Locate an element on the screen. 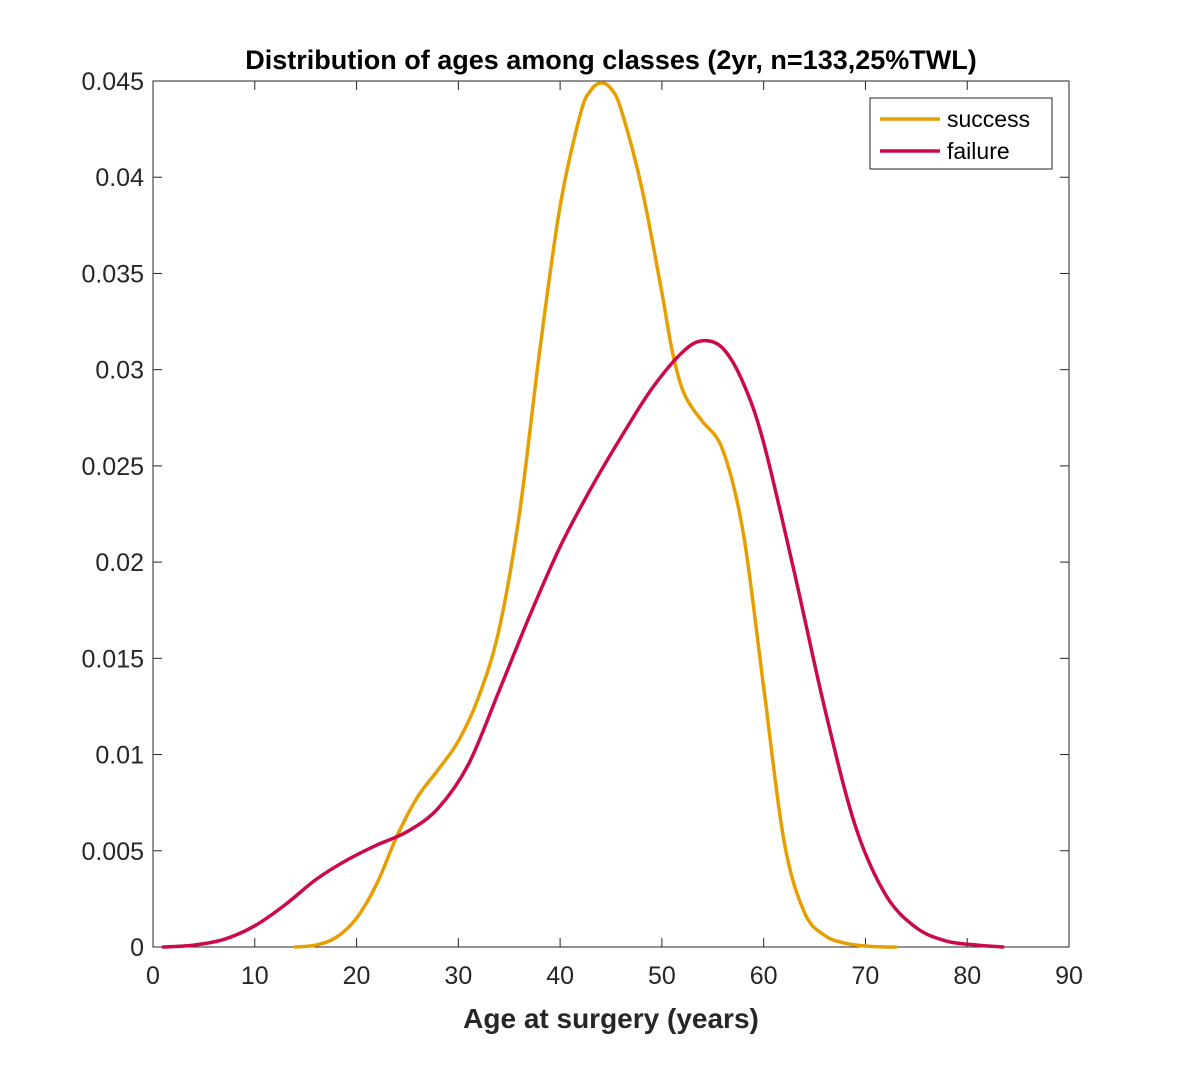 The width and height of the screenshot is (1181, 1065). legend: success failure is located at coordinates (961, 133).